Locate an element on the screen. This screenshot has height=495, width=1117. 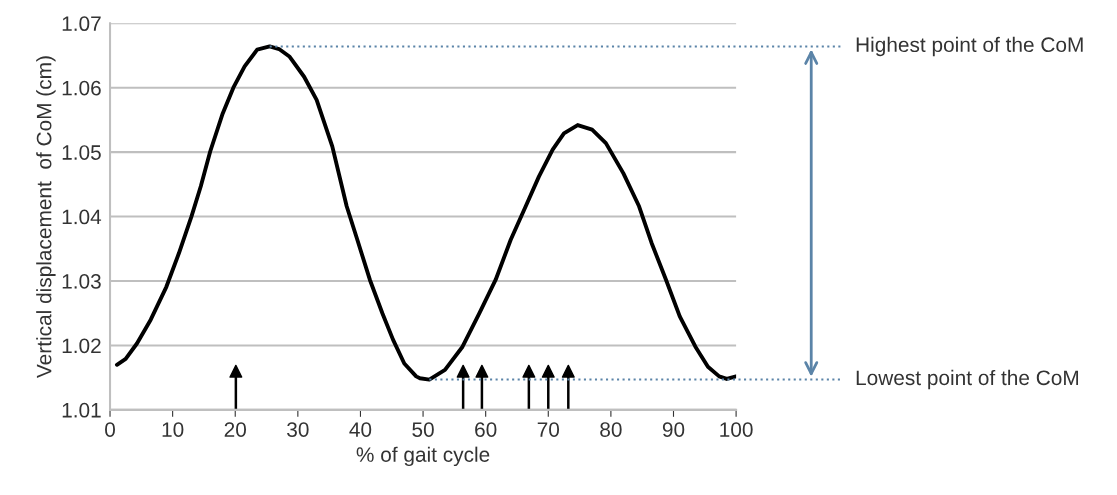
x-tick-label: 20 is located at coordinates (235, 429).